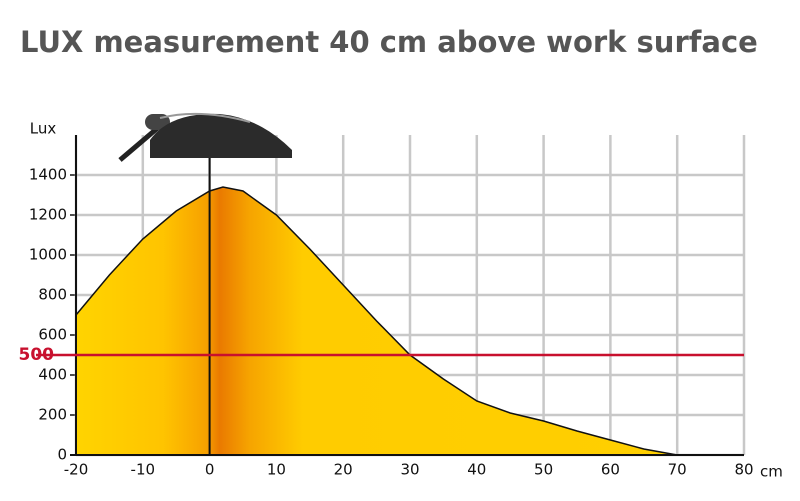 The height and width of the screenshot is (501, 800). I want to click on y-tick-label: 600, so click(52, 335).